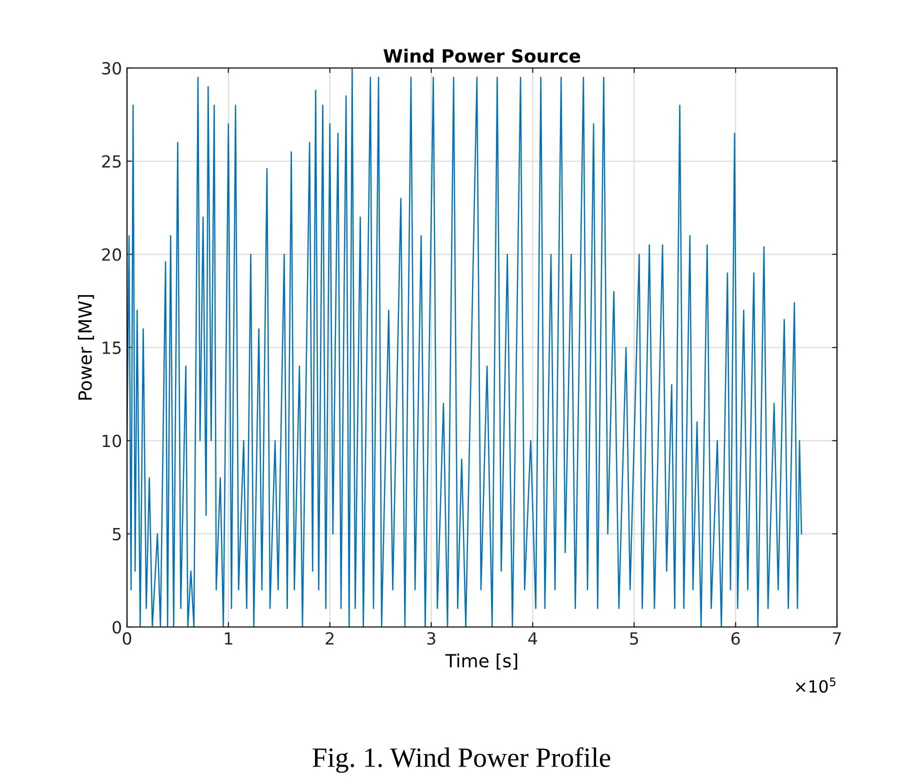 The width and height of the screenshot is (923, 782). Describe the element at coordinates (111, 348) in the screenshot. I see `y-tick-label: 15` at that location.